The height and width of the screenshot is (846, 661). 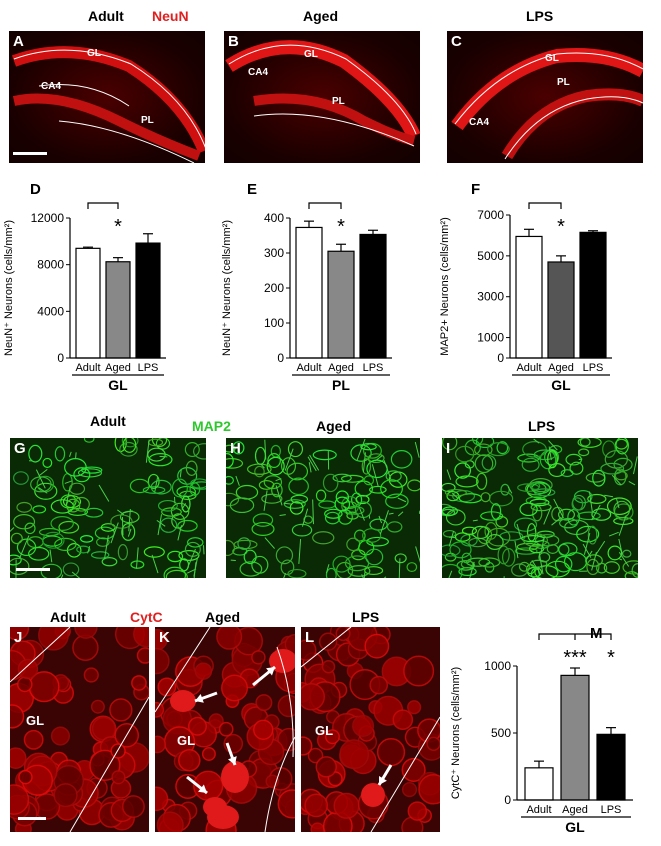 I want to click on y-tick-label: 5000, so click(x=490, y=256).